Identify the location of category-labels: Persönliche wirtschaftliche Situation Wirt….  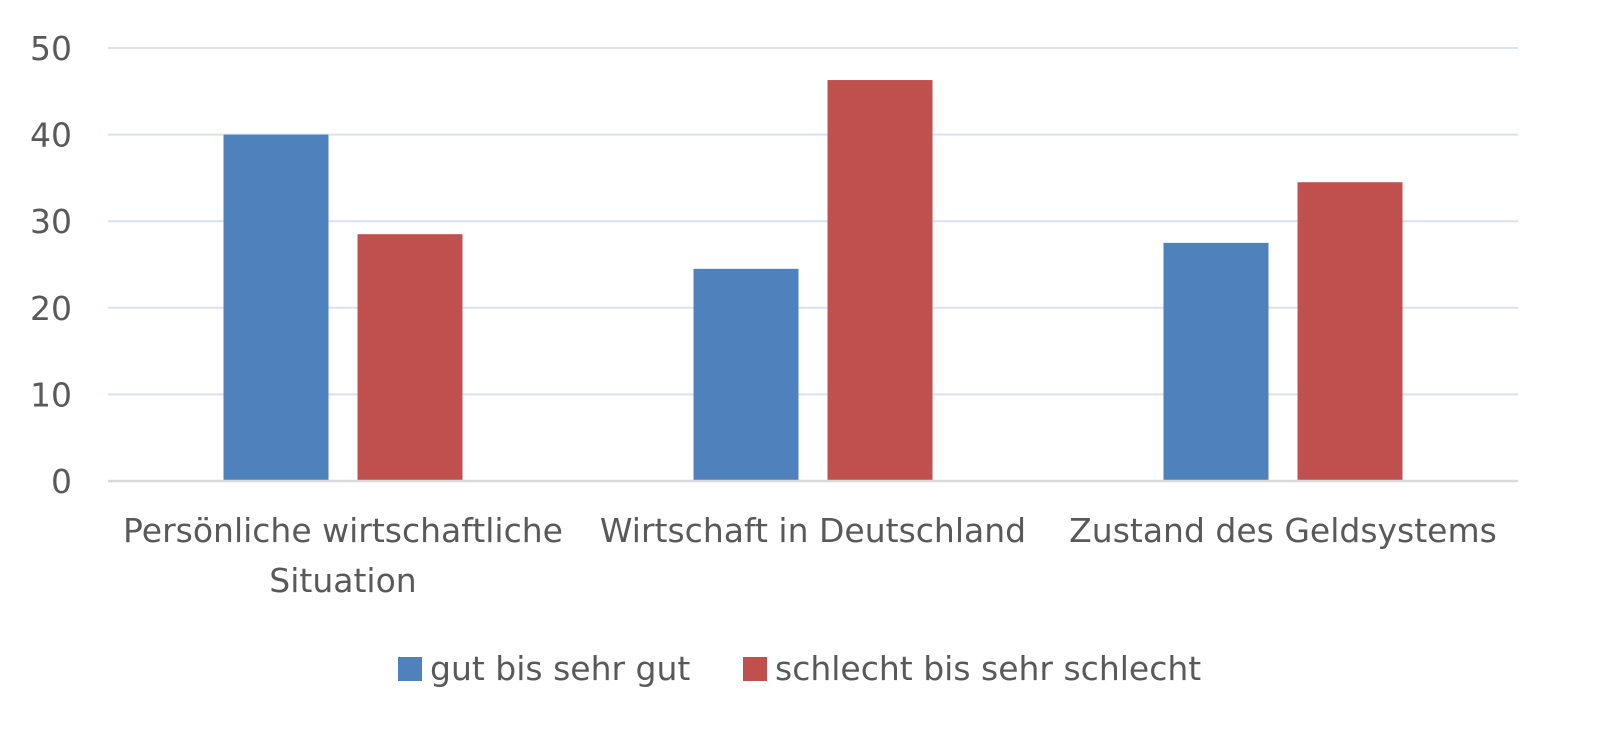
(810, 555).